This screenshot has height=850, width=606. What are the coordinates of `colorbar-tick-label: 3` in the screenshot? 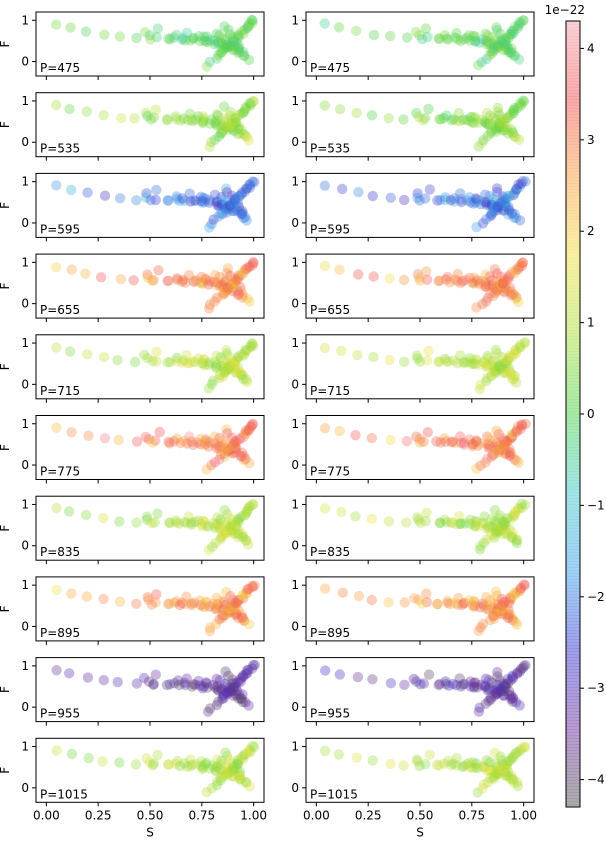 It's located at (591, 140).